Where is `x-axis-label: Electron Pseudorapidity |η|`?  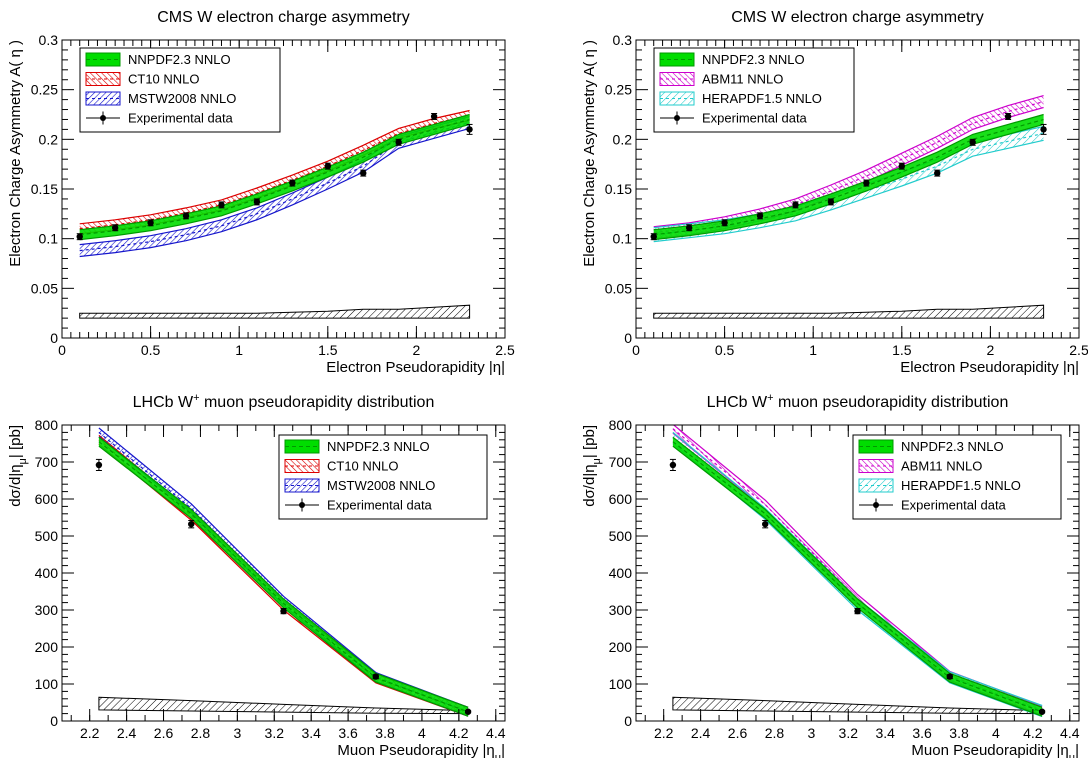
x-axis-label: Electron Pseudorapidity |η| is located at coordinates (989, 367).